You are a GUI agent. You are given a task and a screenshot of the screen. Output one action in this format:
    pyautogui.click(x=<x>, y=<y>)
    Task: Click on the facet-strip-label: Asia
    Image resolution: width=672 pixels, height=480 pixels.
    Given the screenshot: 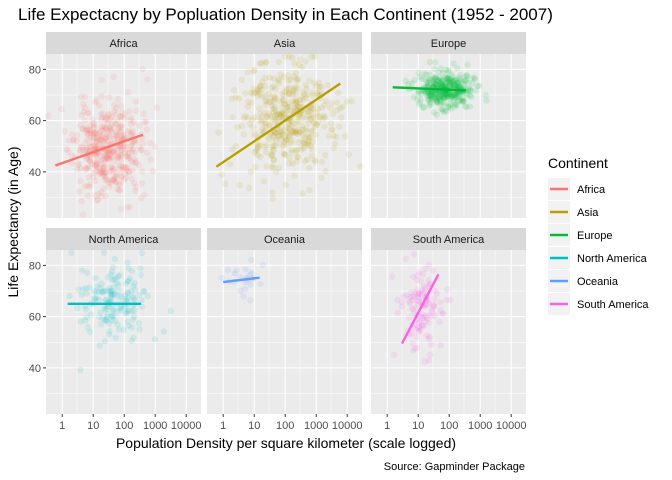 What is the action you would take?
    pyautogui.click(x=285, y=44)
    